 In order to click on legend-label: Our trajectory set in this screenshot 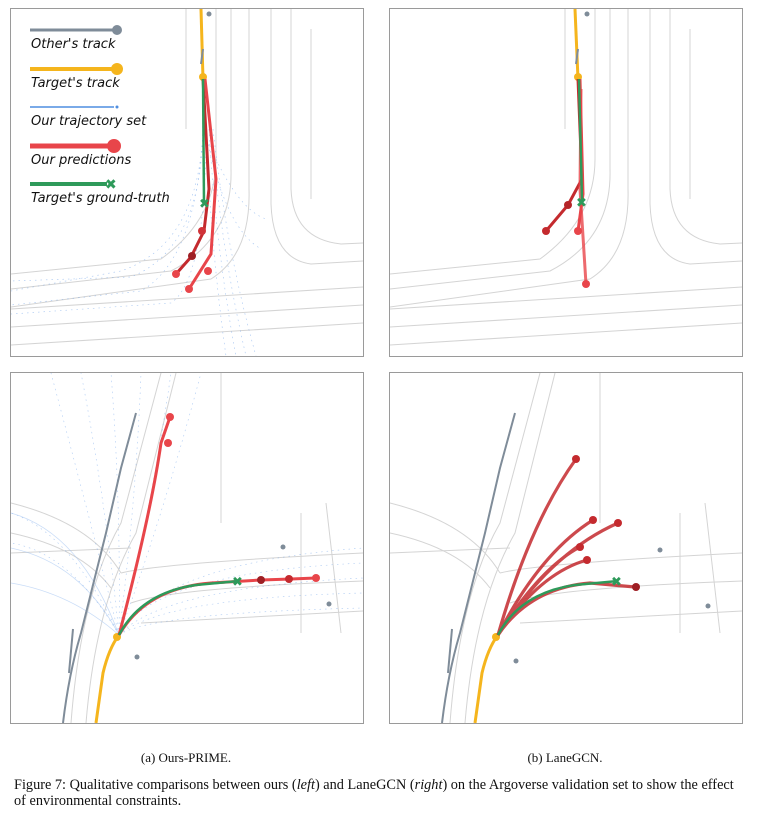, I will do `click(89, 121)`.